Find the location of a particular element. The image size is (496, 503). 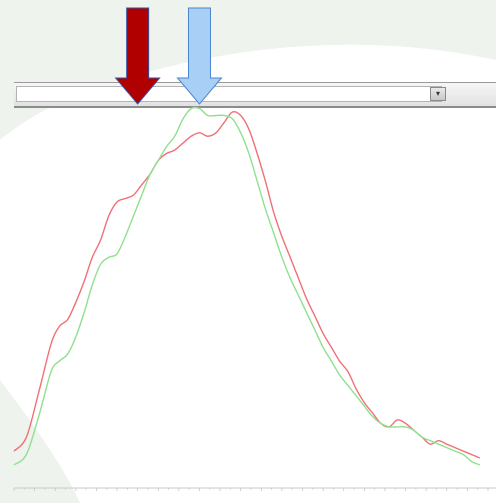

markers is located at coordinates (168, 56).